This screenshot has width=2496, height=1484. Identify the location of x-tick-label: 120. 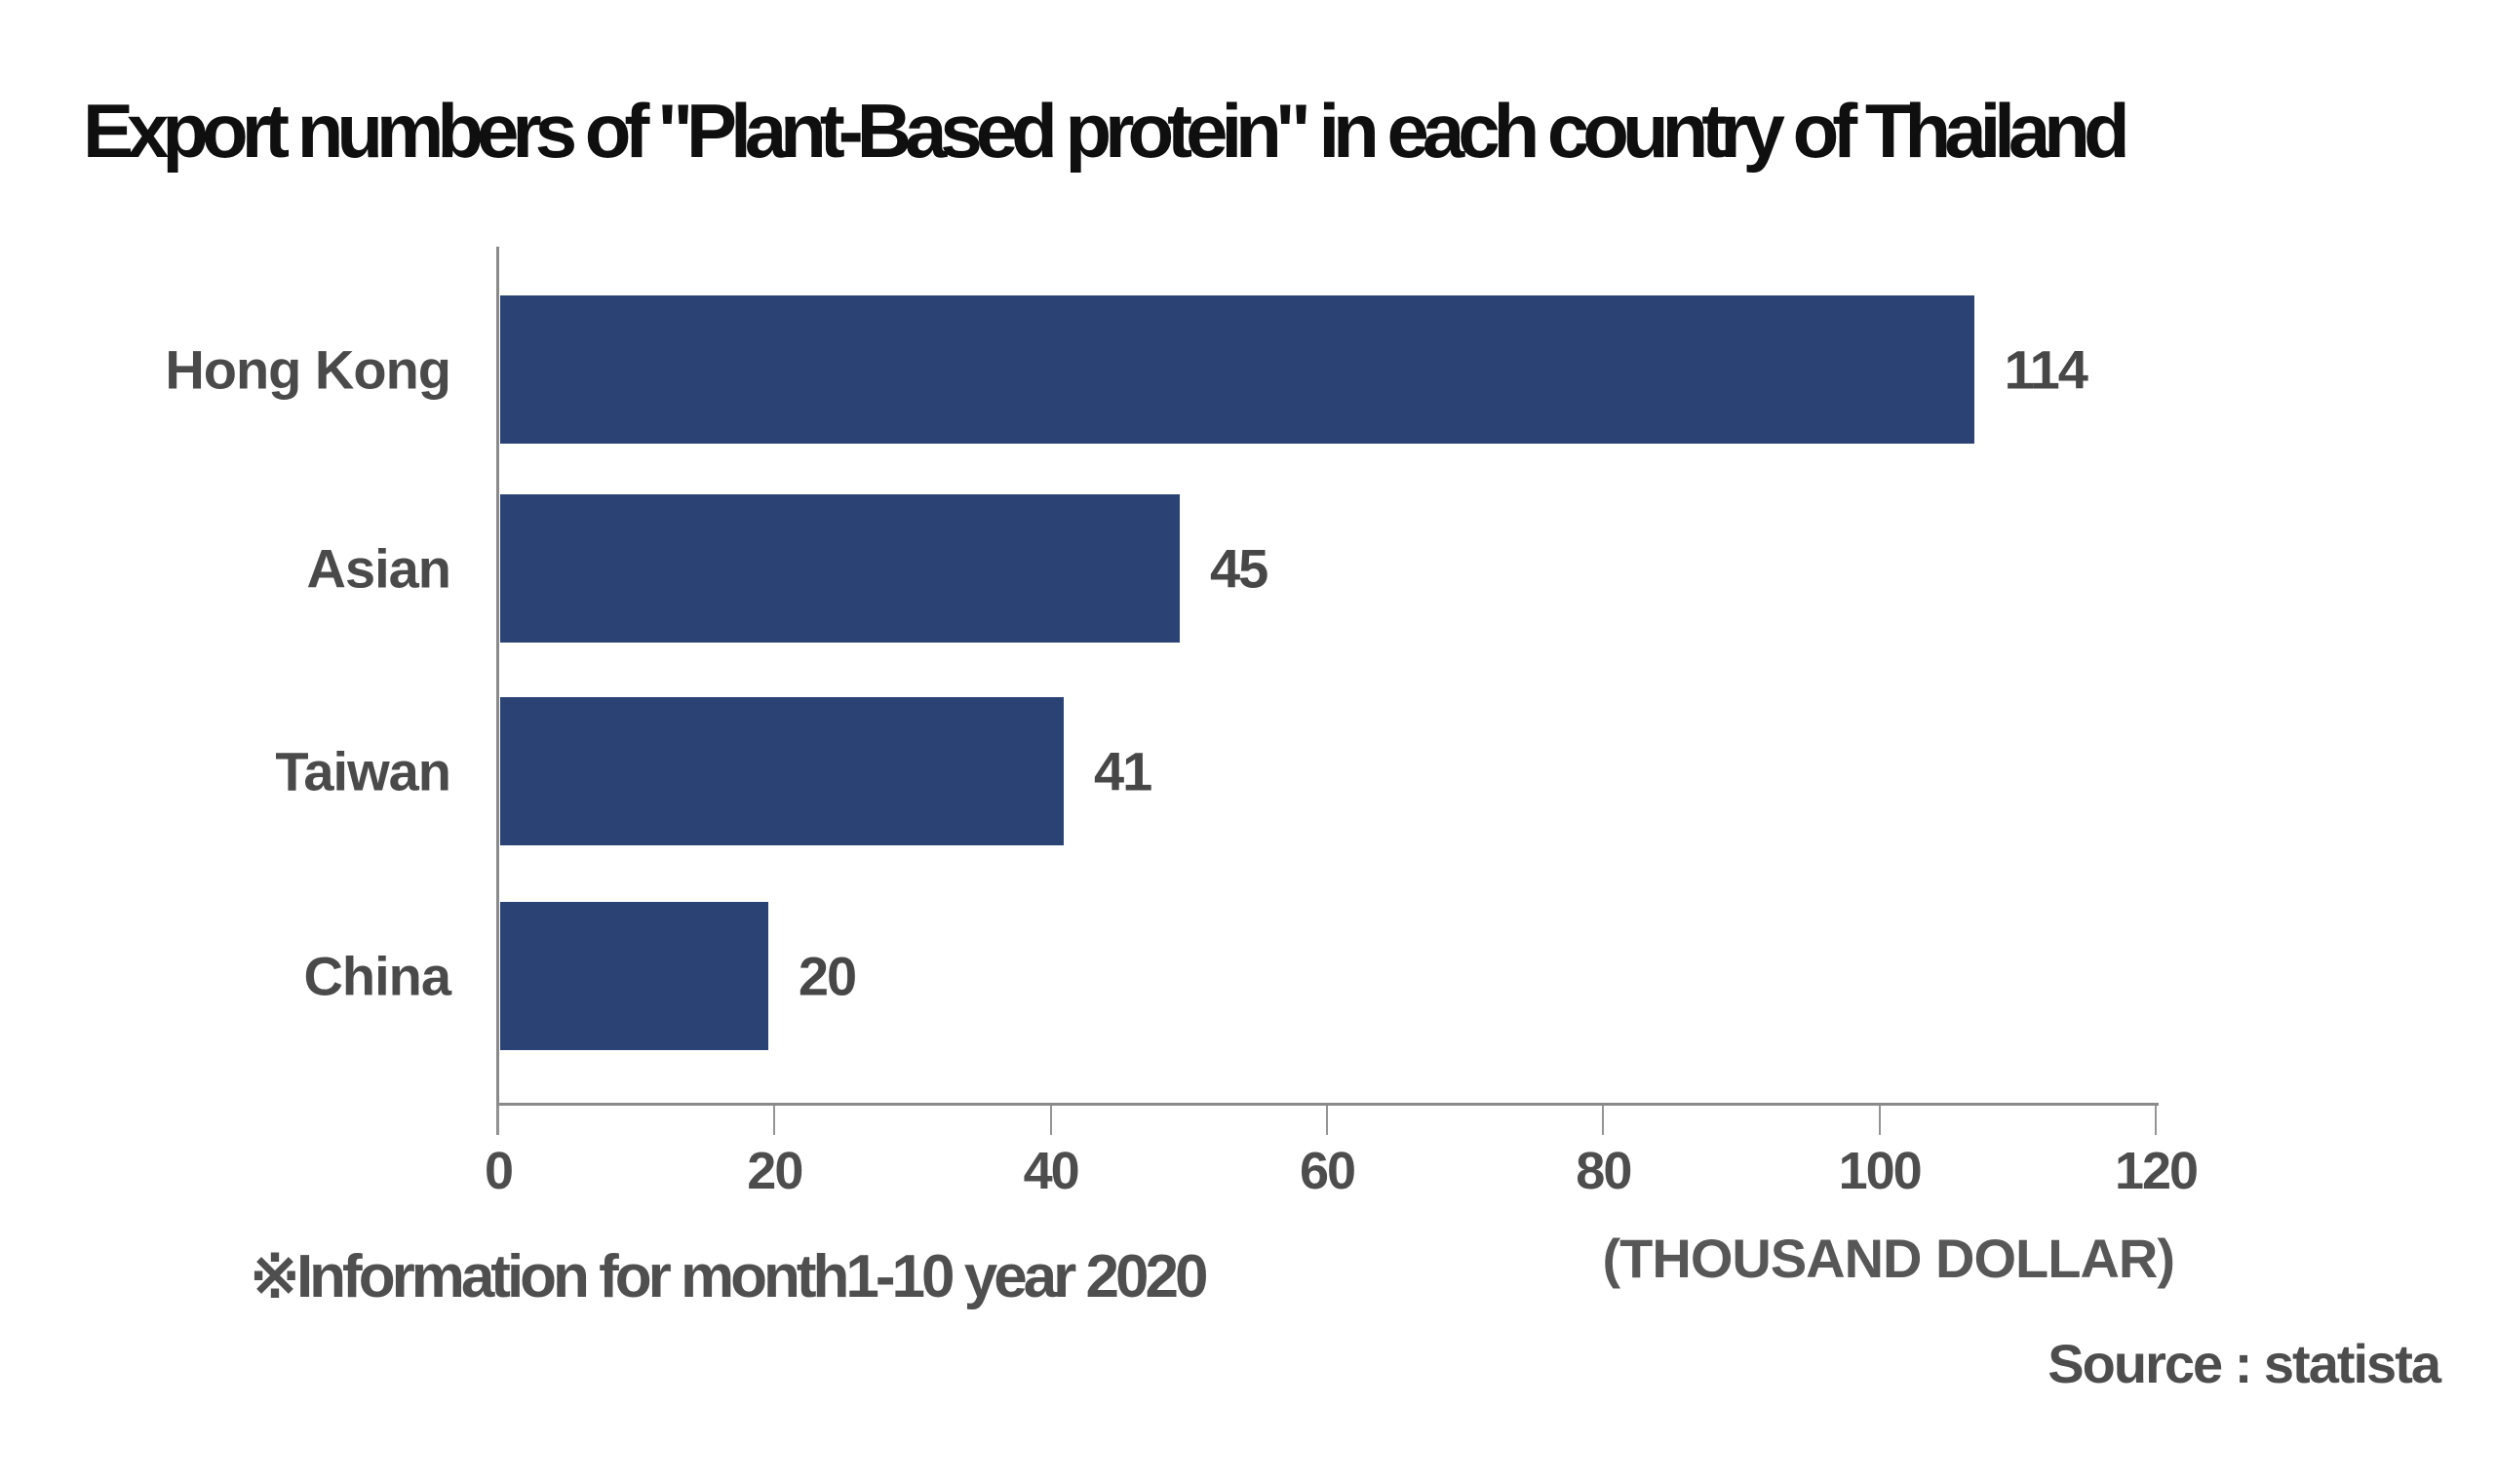
(2156, 1171).